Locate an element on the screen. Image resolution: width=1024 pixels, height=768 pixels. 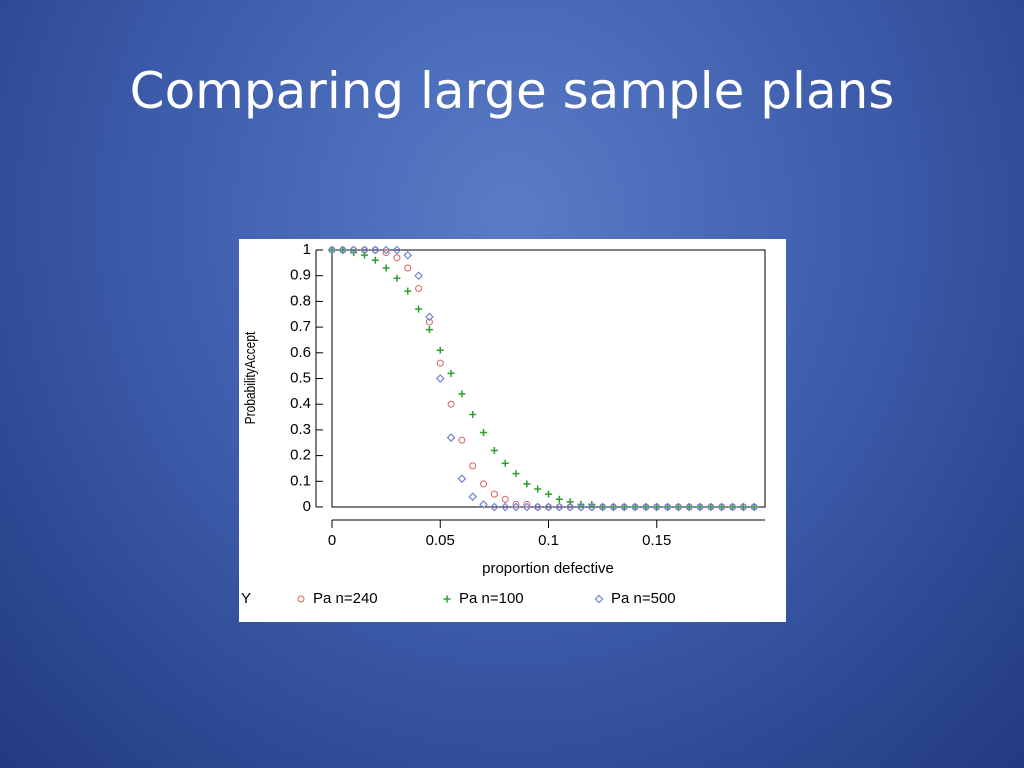
legend-label: Pa n=100 is located at coordinates (491, 598).